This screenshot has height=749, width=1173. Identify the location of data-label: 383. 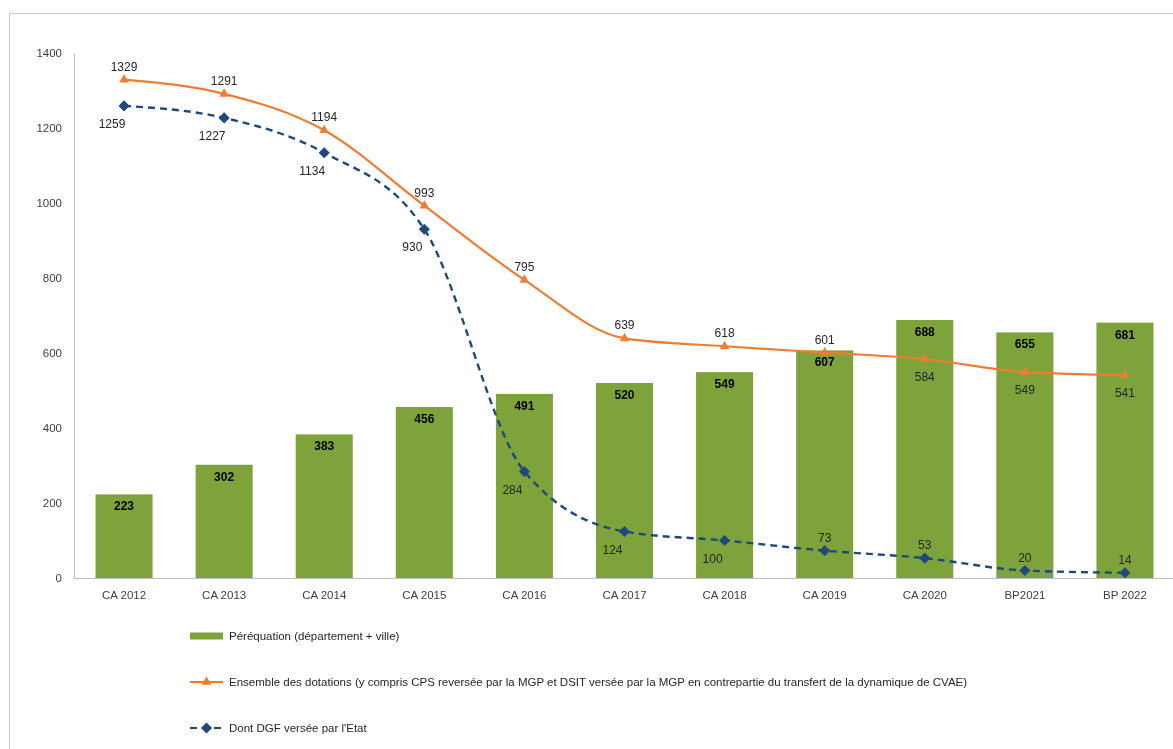
(324, 446).